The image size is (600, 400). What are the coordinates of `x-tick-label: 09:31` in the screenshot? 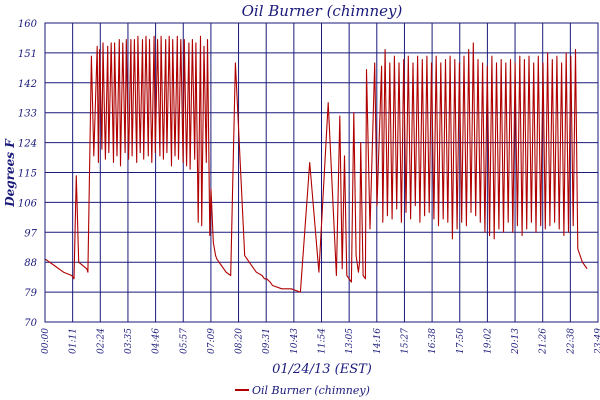 It's located at (267, 341).